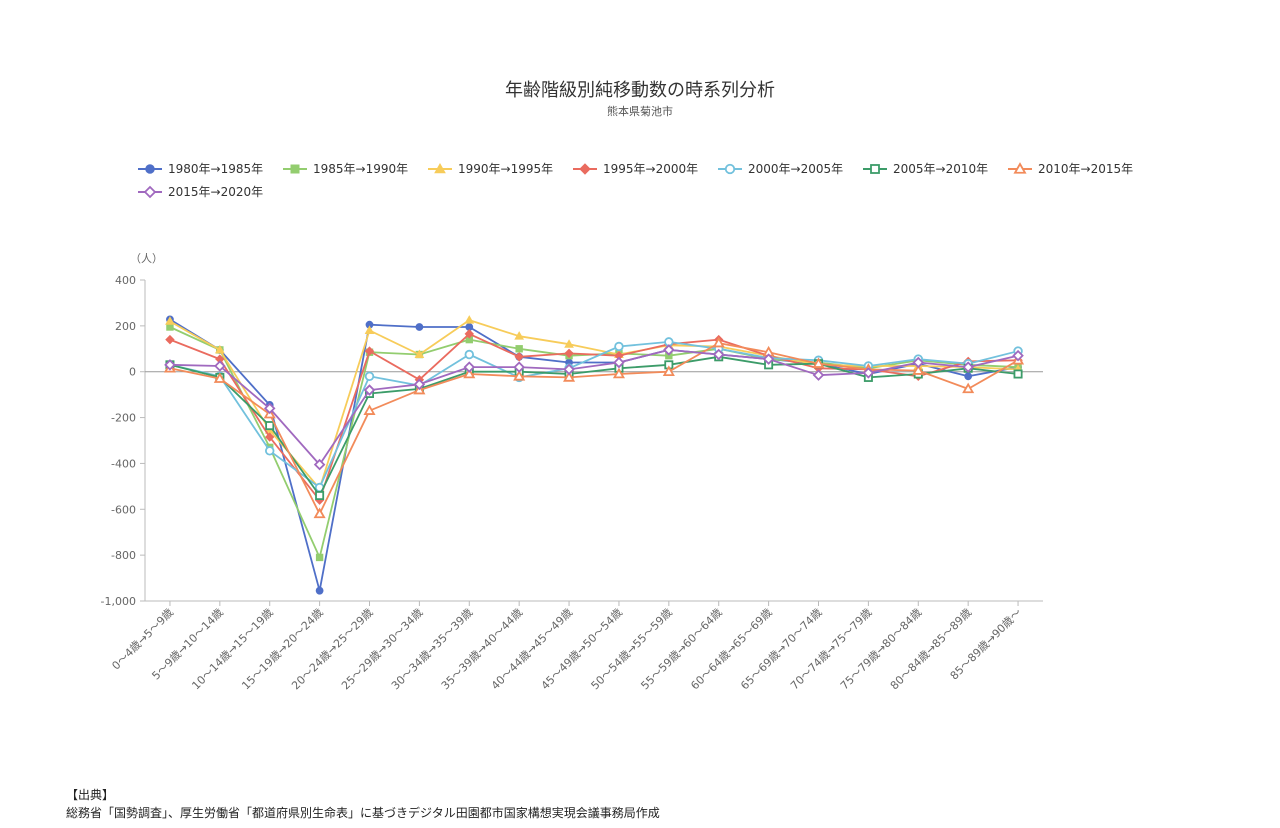  What do you see at coordinates (215, 169) in the screenshot?
I see `legend-label: 1980年→1985年` at bounding box center [215, 169].